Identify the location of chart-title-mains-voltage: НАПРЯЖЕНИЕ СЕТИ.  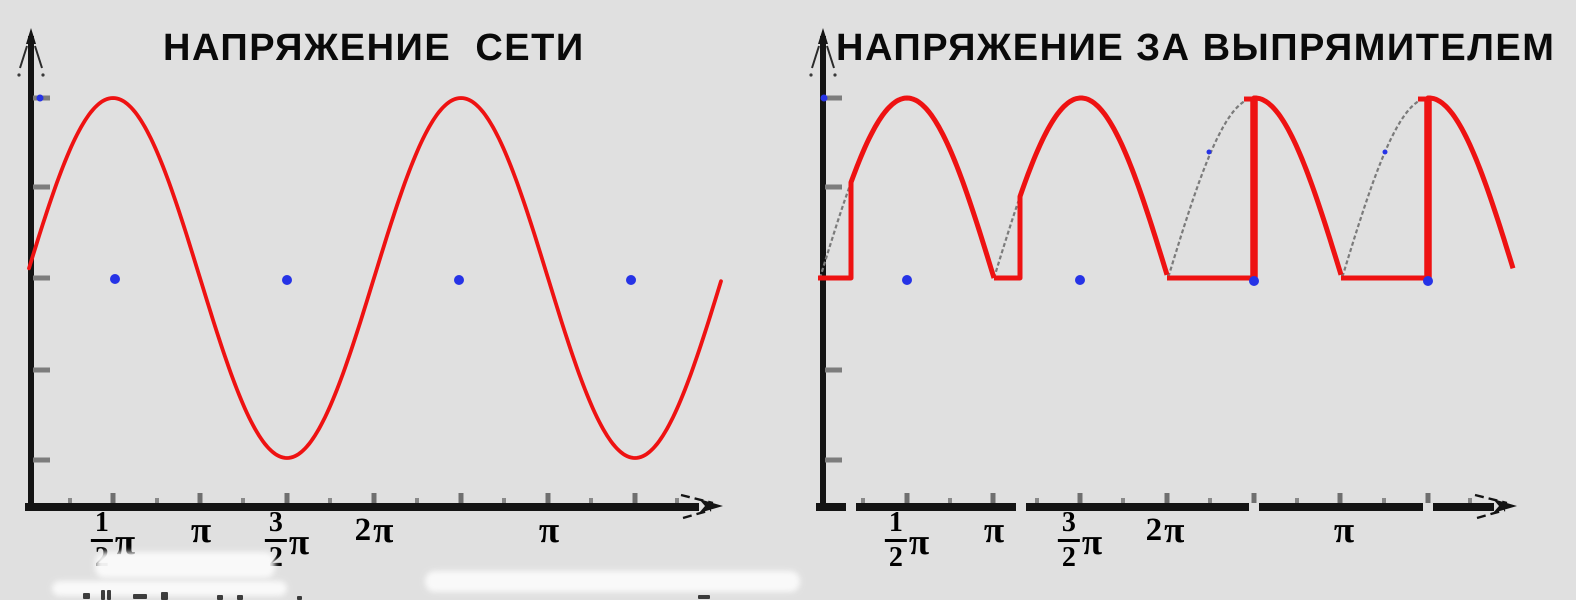
(374, 48).